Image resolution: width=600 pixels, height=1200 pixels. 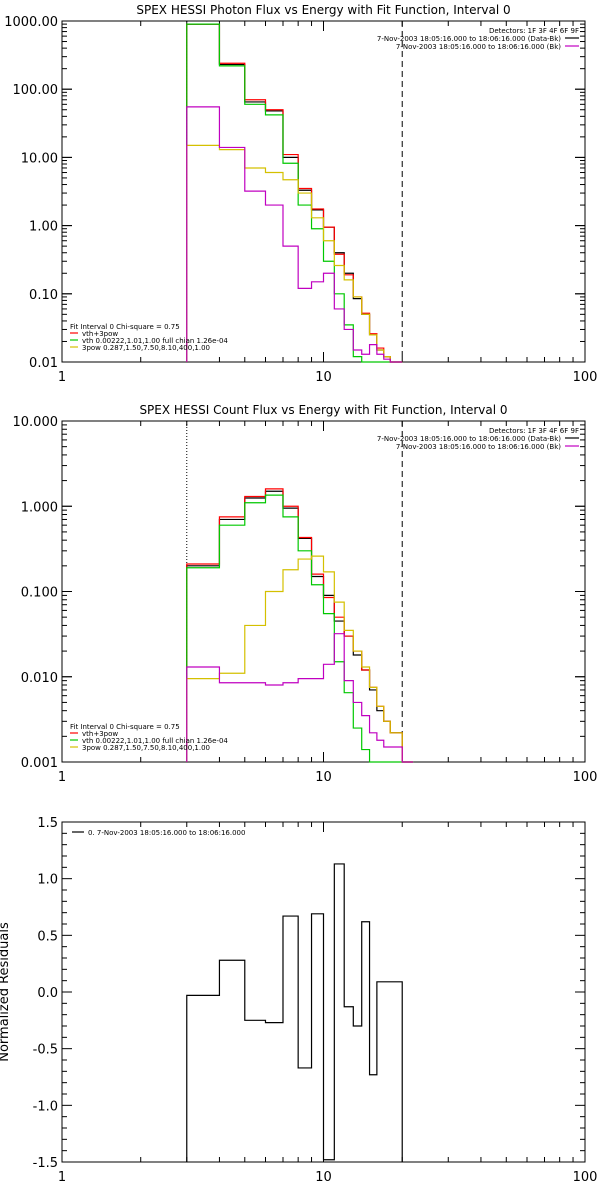 I want to click on y-tick-label: 0.001, so click(x=39, y=763).